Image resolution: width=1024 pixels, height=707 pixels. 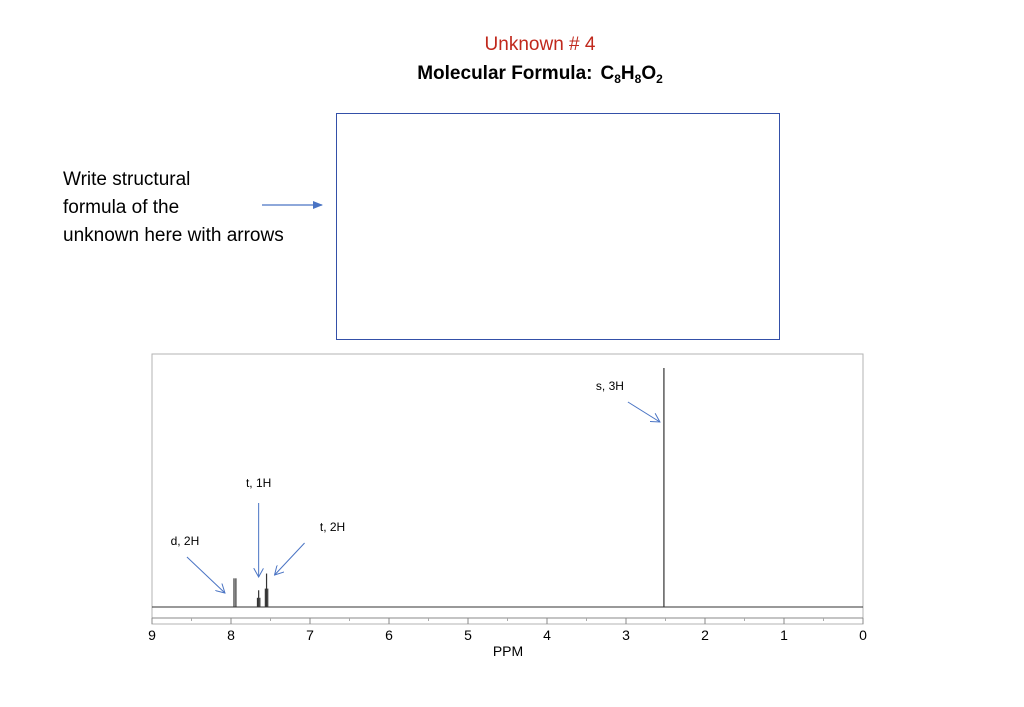 What do you see at coordinates (332, 527) in the screenshot?
I see `peak-label: t, 2H` at bounding box center [332, 527].